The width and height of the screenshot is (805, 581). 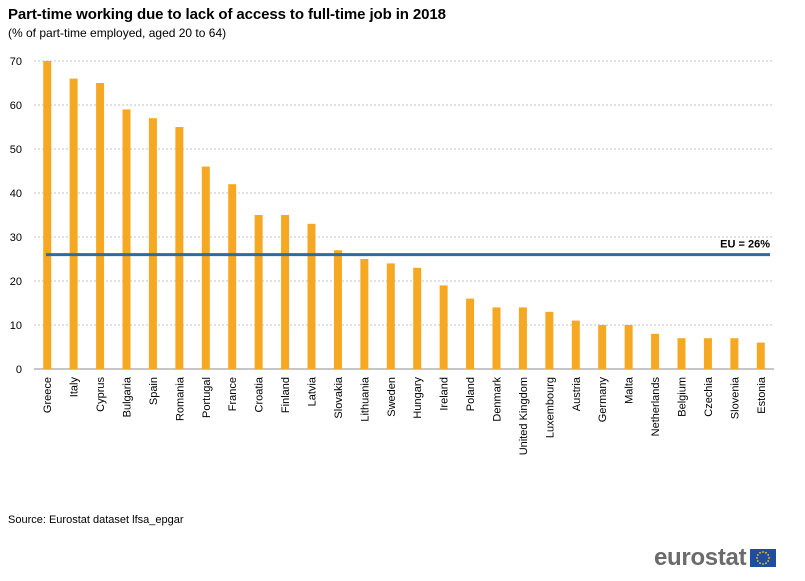 What do you see at coordinates (16, 194) in the screenshot?
I see `y-tick-label: 40` at bounding box center [16, 194].